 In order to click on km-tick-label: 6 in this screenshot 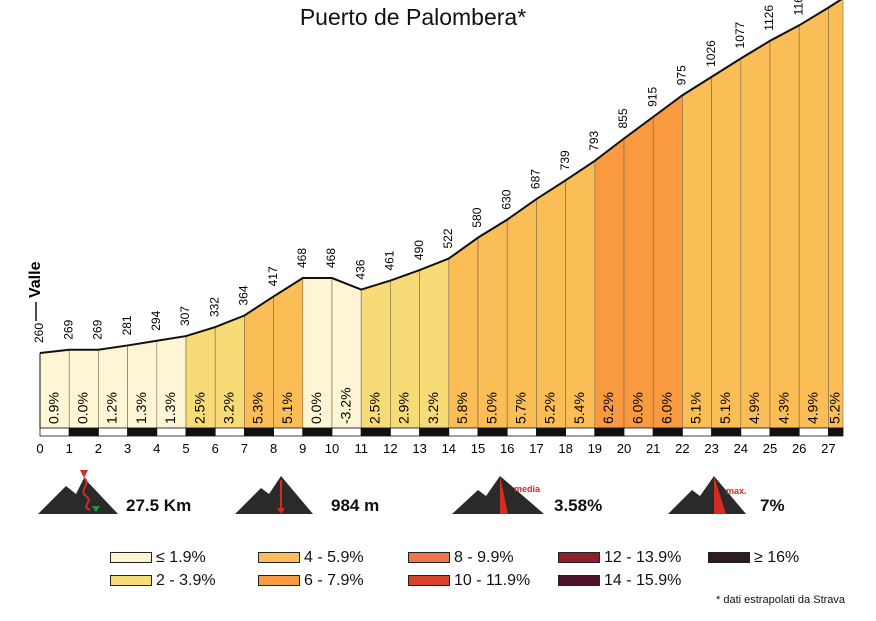, I will do `click(215, 448)`.